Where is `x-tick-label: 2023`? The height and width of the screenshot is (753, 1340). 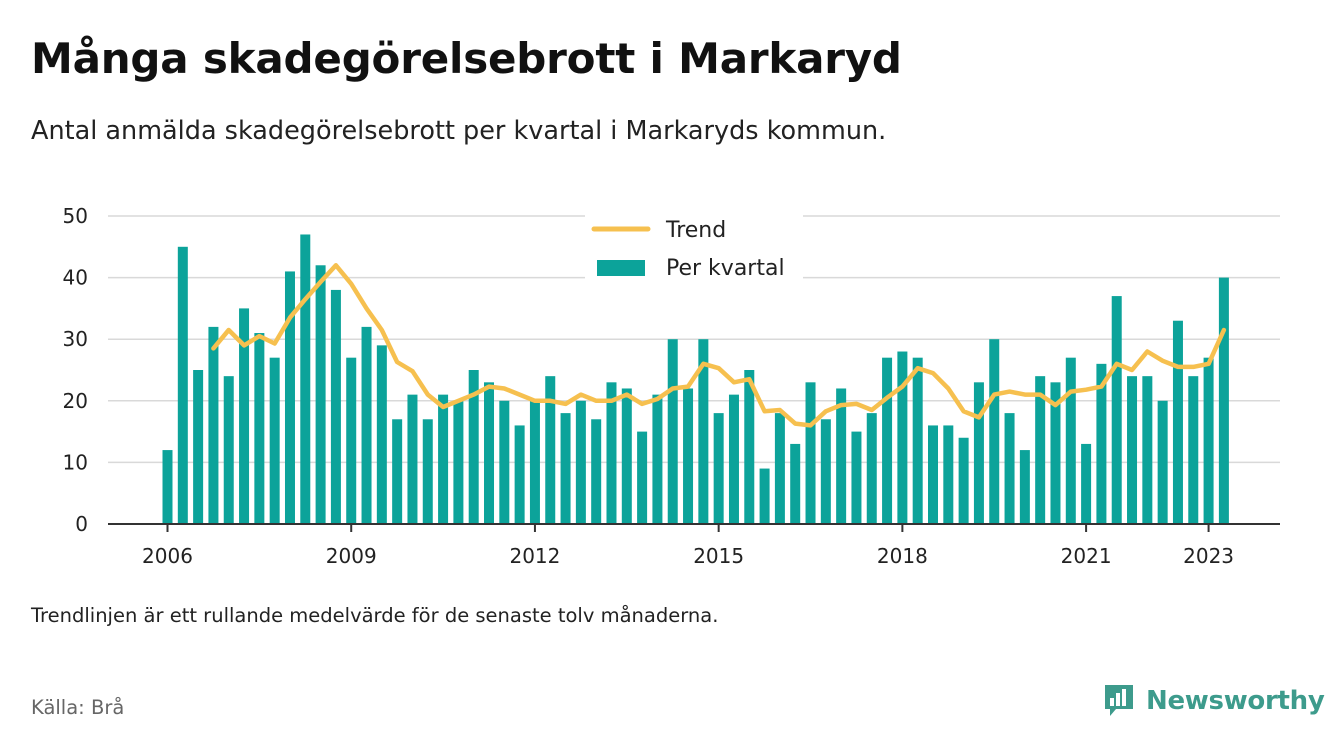 x-tick-label: 2023 is located at coordinates (1208, 556).